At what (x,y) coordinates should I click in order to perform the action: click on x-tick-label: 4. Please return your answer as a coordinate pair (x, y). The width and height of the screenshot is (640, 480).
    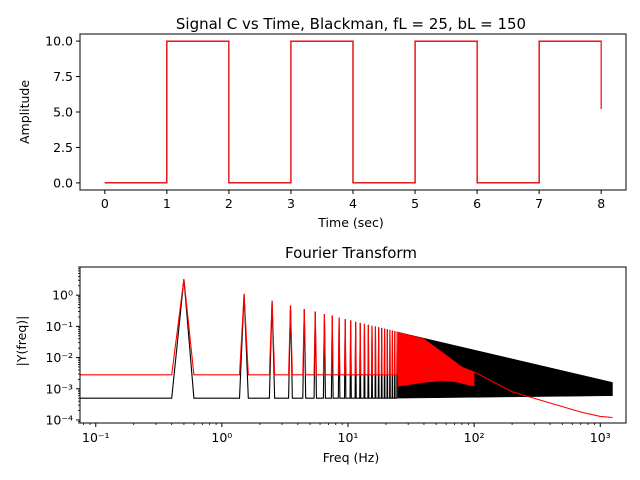
    Looking at the image, I should click on (353, 203).